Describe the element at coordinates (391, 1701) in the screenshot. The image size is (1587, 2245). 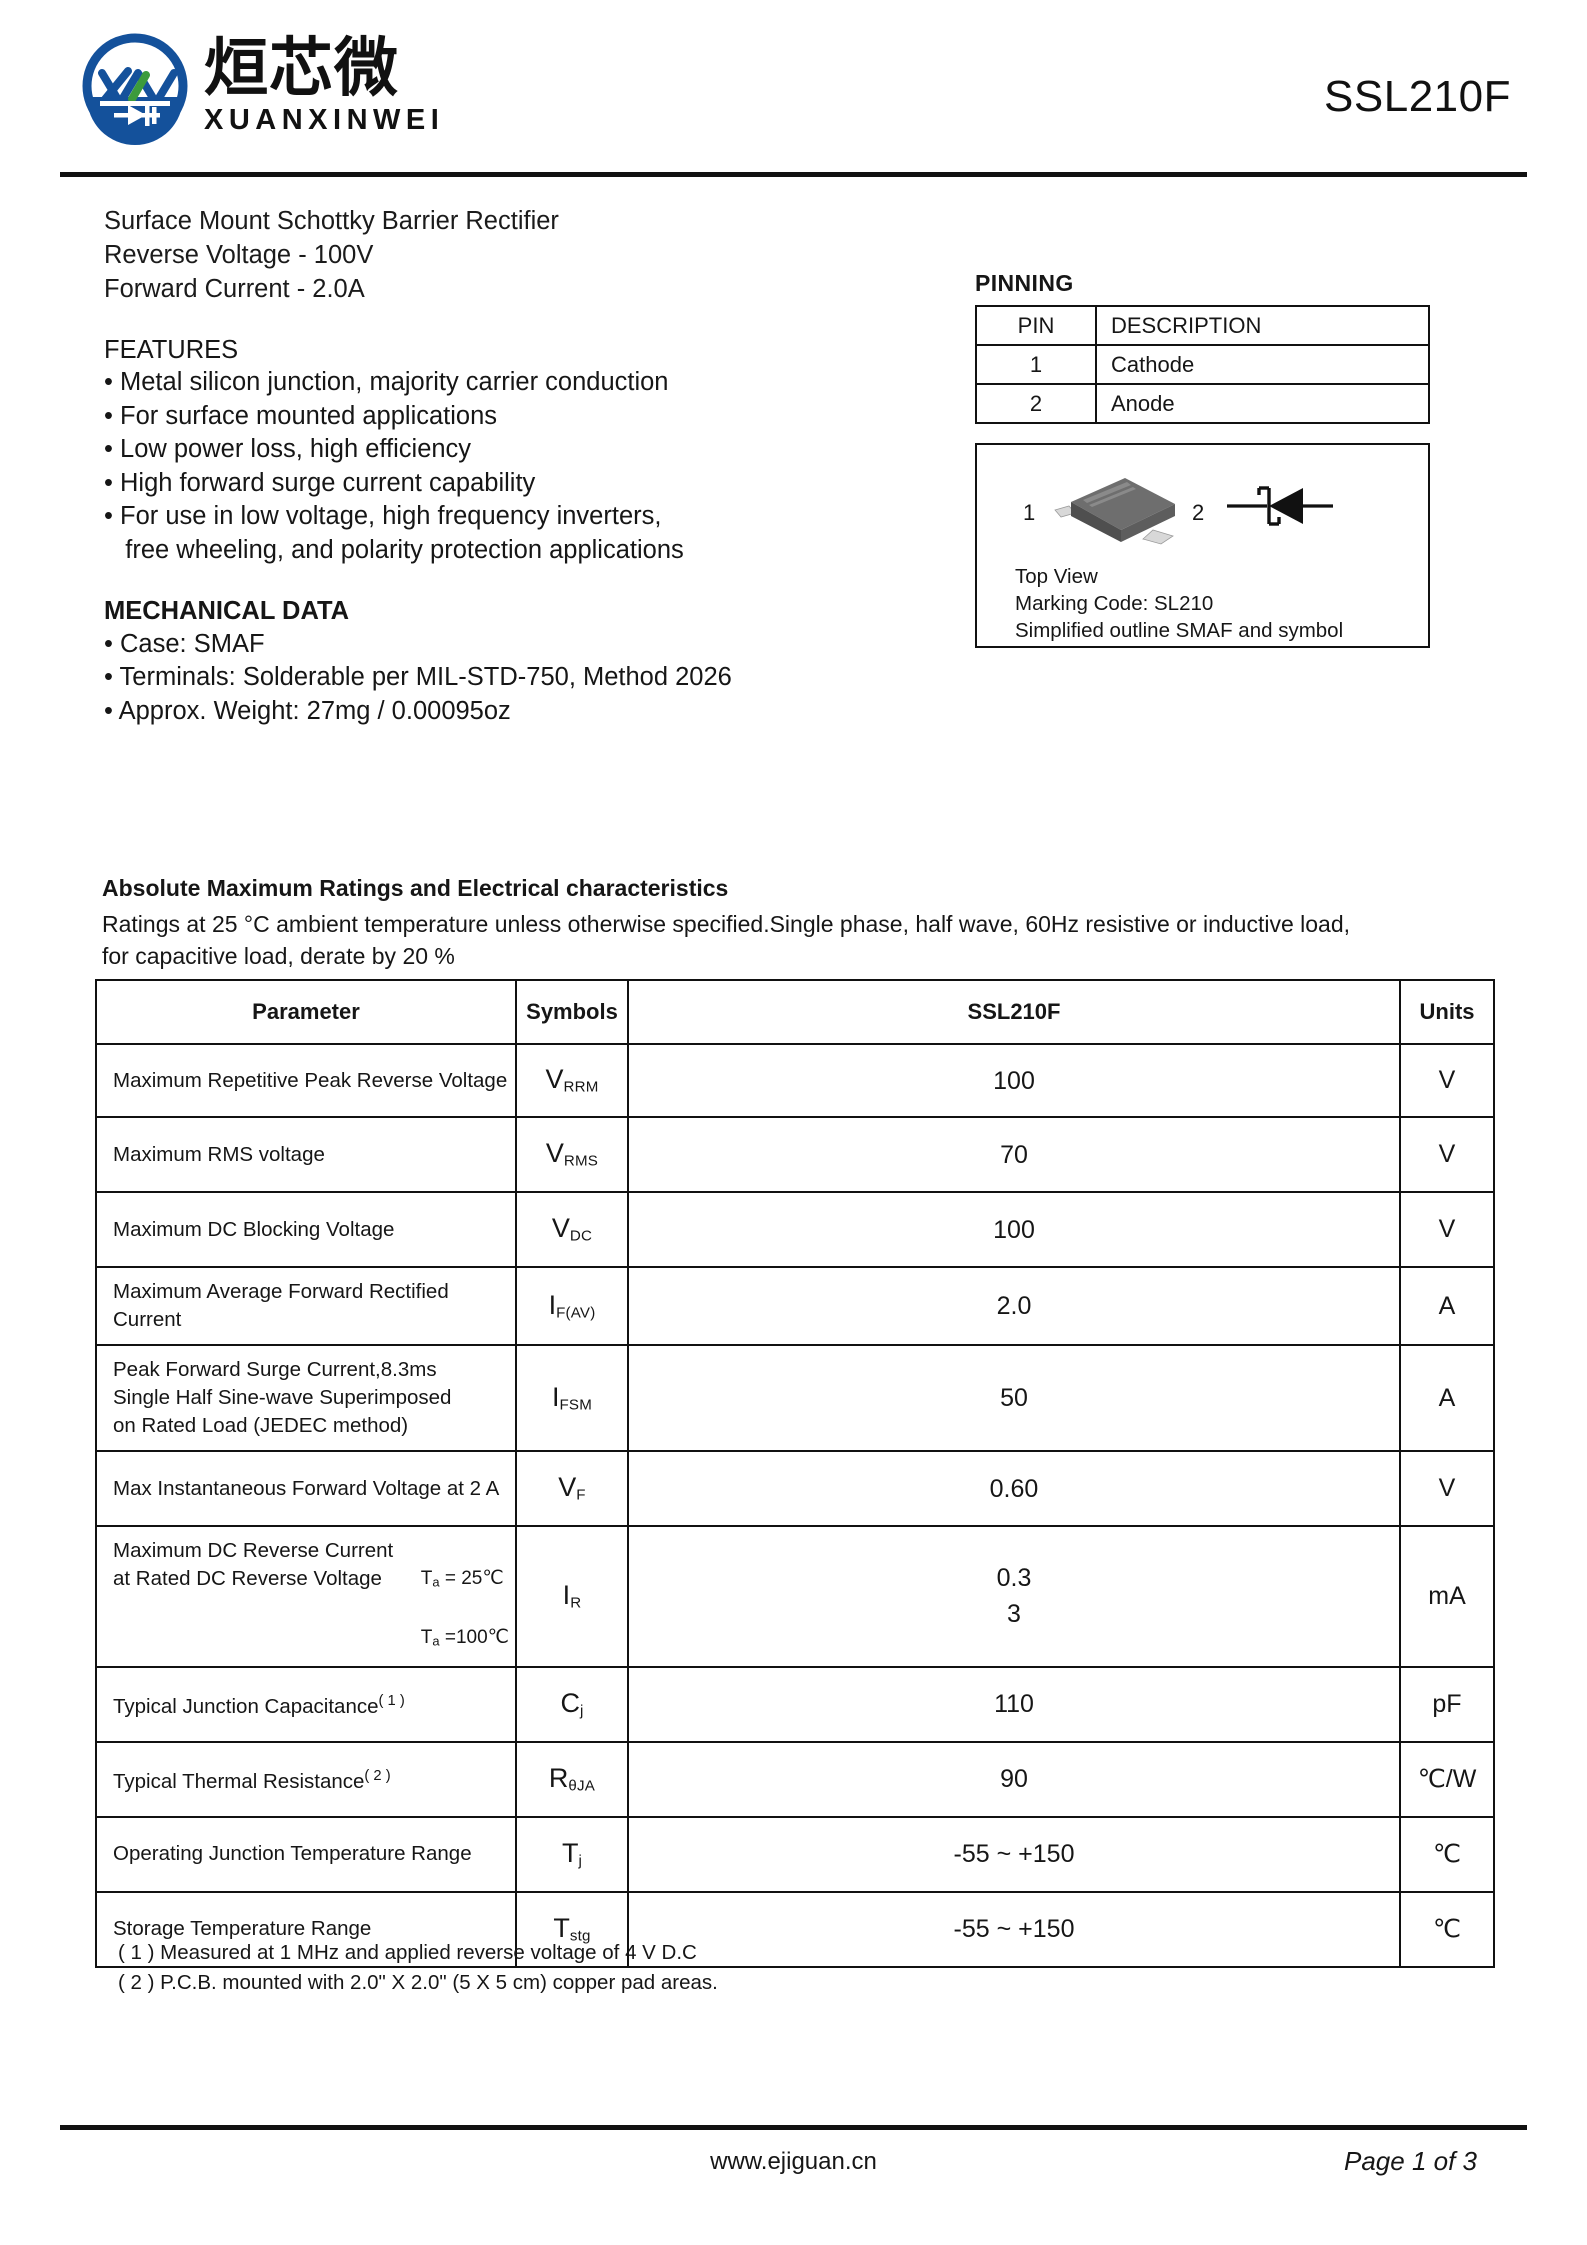
I see `footnote-marker: ( 1 )` at that location.